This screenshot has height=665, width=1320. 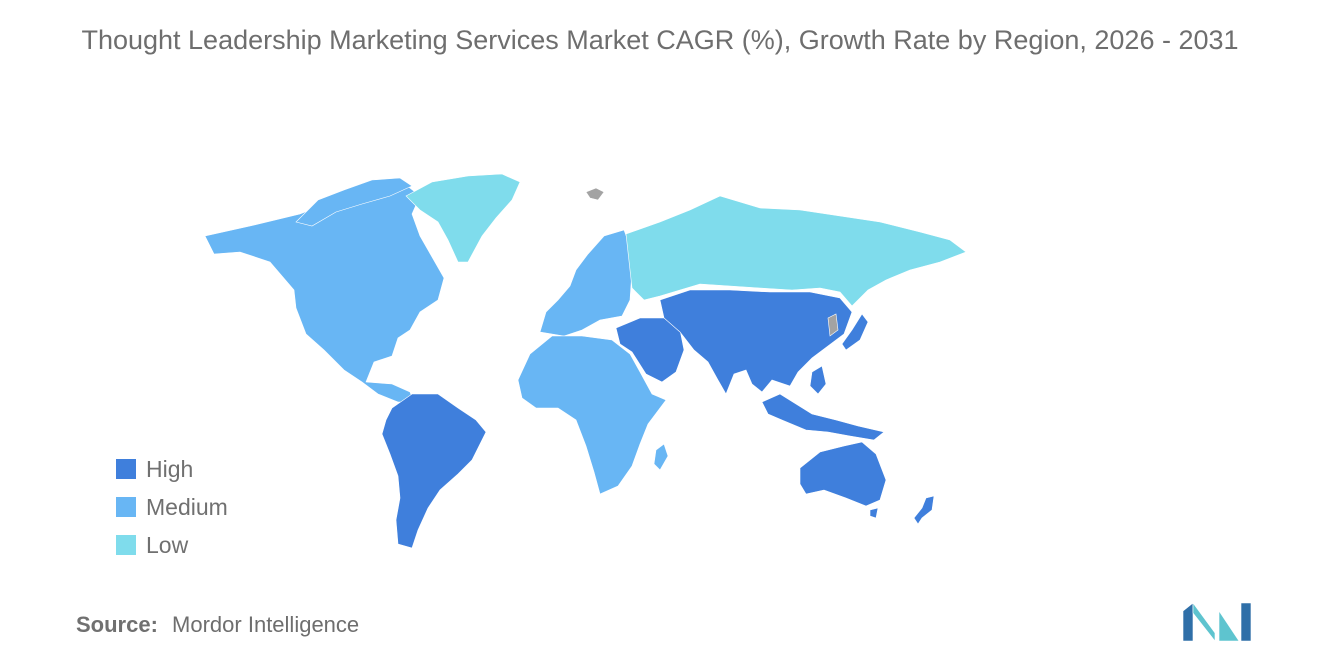 I want to click on region-madagascar, so click(x=661, y=457).